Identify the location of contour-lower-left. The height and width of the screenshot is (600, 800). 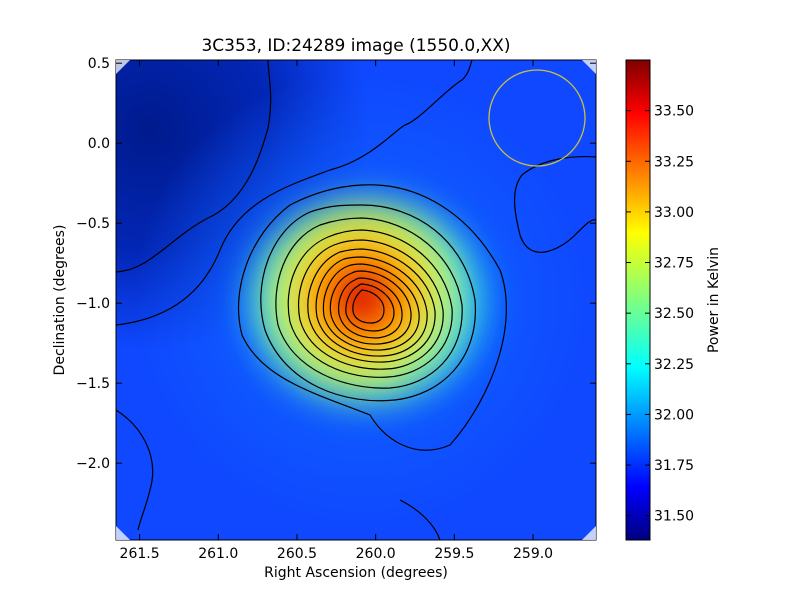
(135, 470).